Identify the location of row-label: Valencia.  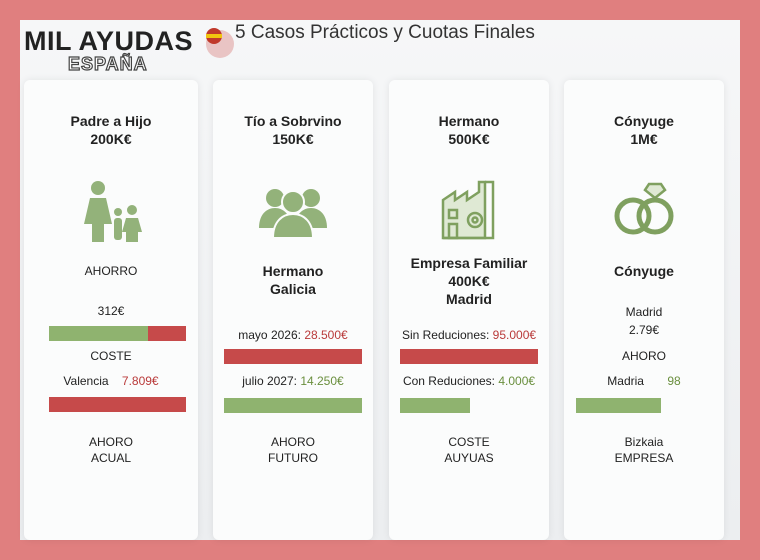
(86, 381).